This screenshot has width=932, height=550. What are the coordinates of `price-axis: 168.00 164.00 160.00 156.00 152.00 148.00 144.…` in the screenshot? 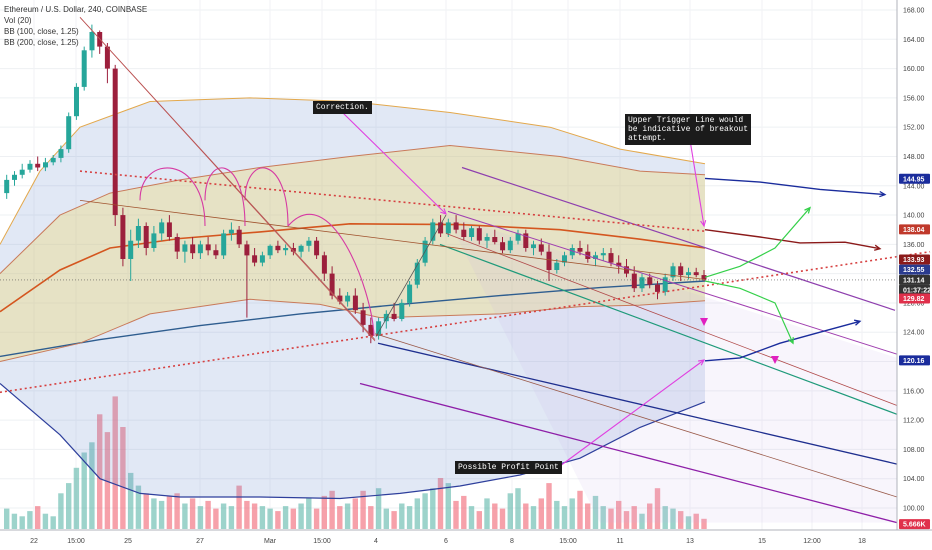 It's located at (913, 265).